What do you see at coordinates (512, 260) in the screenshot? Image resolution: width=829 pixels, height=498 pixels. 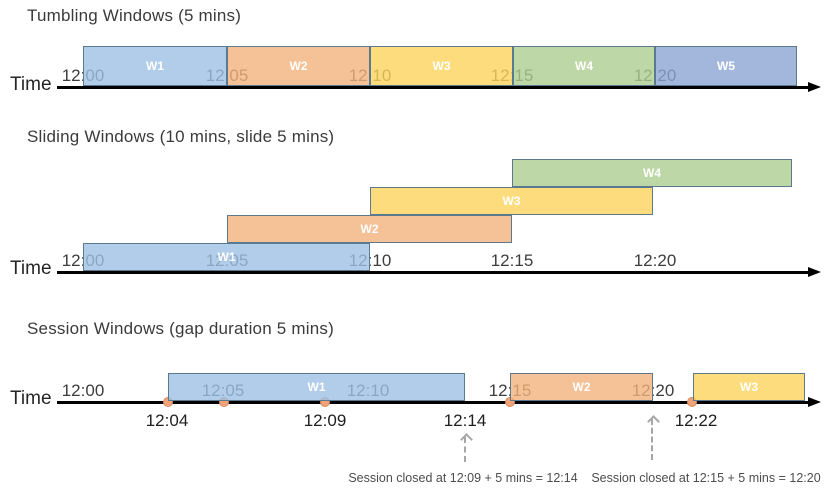 I see `tick-label-12-15: 12:15` at bounding box center [512, 260].